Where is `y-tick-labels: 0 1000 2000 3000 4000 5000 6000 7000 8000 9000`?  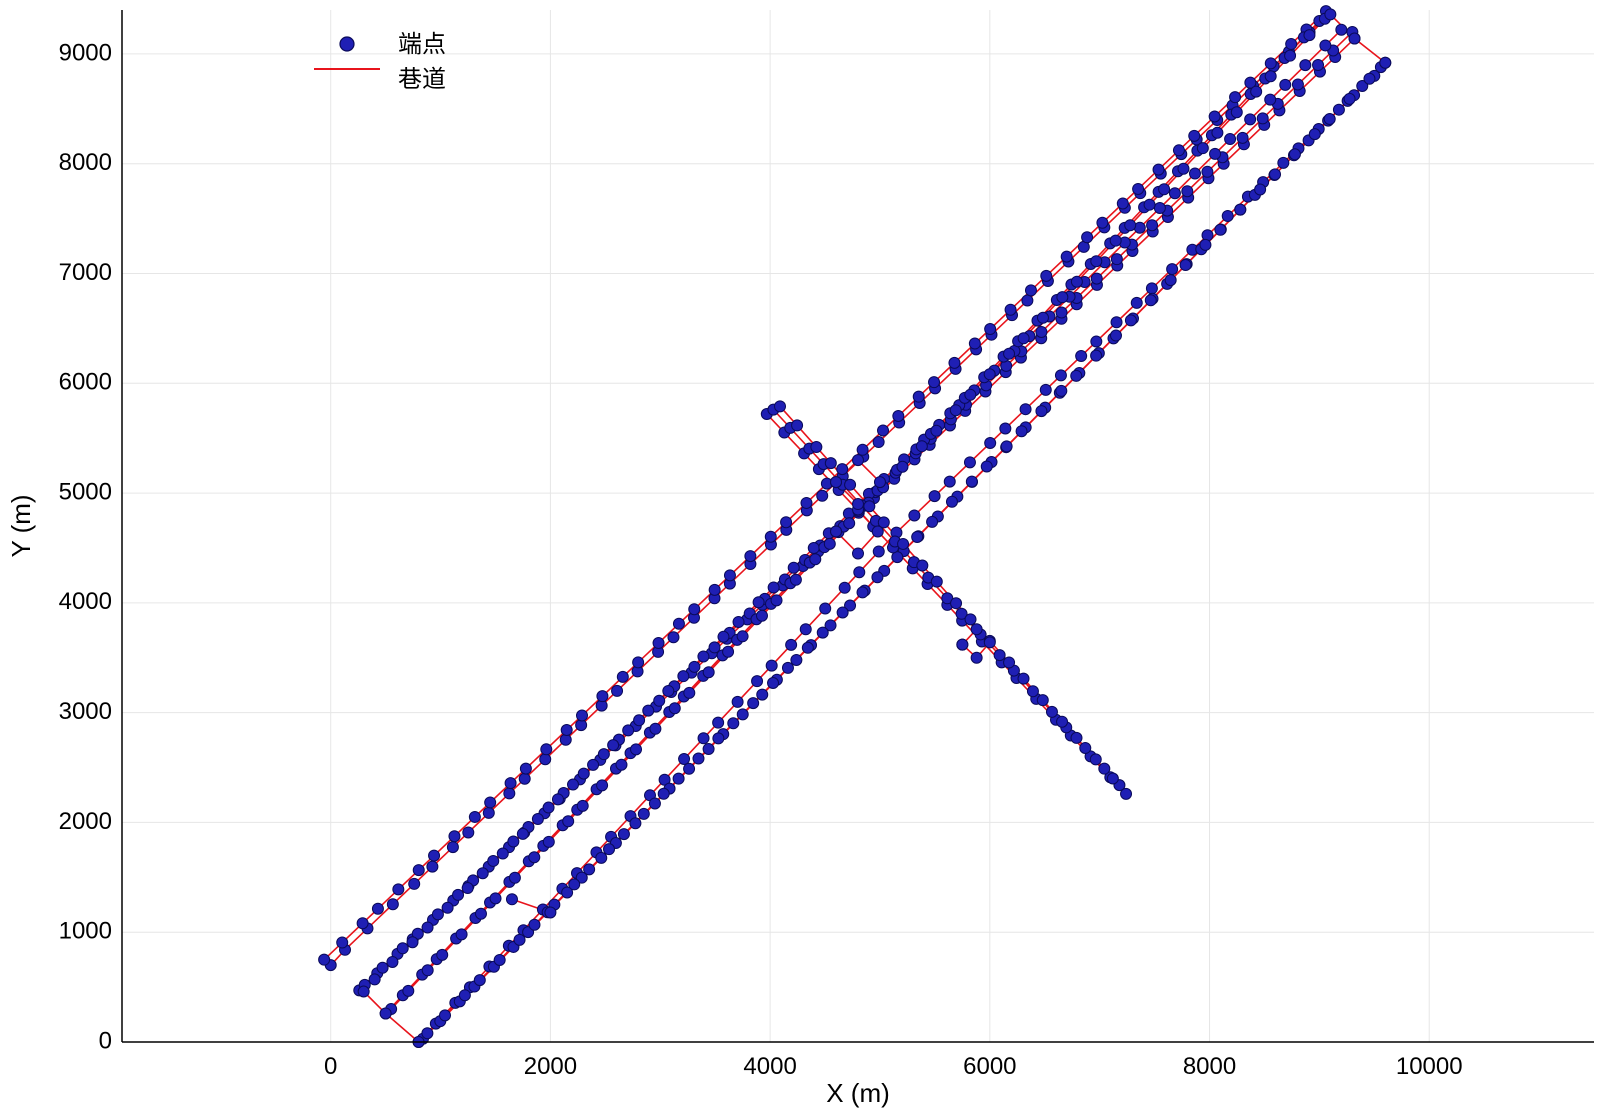
y-tick-labels: 0 1000 2000 3000 4000 5000 6000 7000 8000 9000 is located at coordinates (85, 546).